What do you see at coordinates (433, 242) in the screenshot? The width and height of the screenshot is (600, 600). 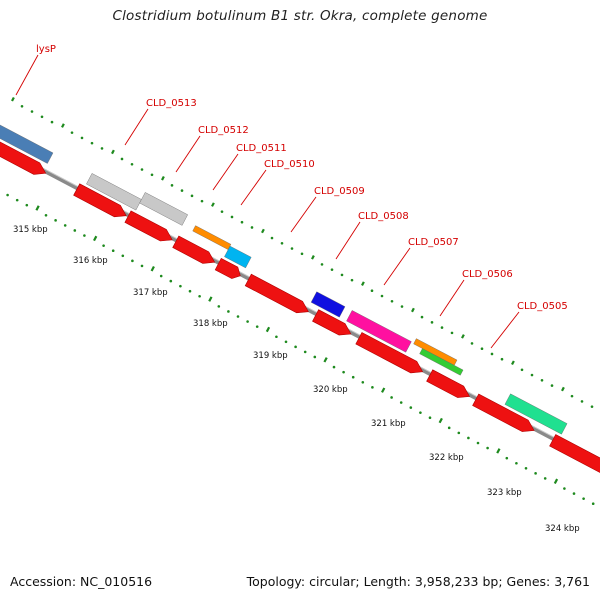 I see `gene-label-cld_0507: CLD_0507` at bounding box center [433, 242].